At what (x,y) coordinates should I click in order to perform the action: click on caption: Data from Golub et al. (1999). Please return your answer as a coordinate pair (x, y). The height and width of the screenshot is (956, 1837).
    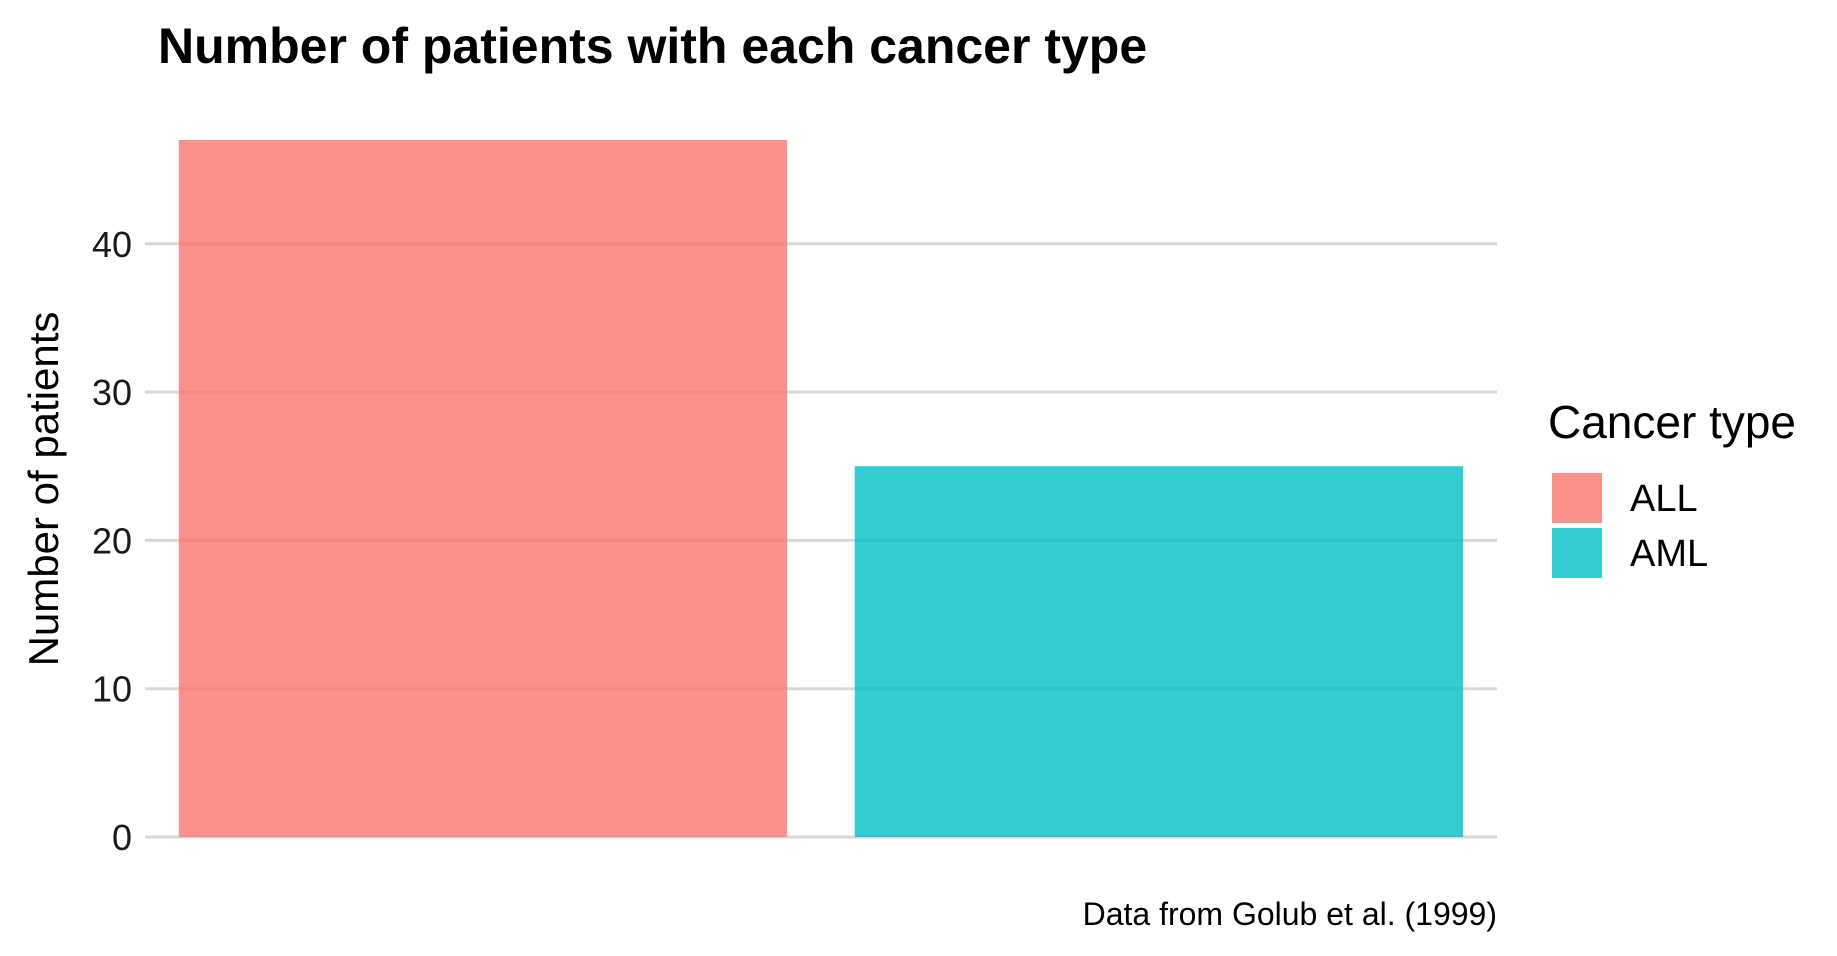
    Looking at the image, I should click on (1290, 914).